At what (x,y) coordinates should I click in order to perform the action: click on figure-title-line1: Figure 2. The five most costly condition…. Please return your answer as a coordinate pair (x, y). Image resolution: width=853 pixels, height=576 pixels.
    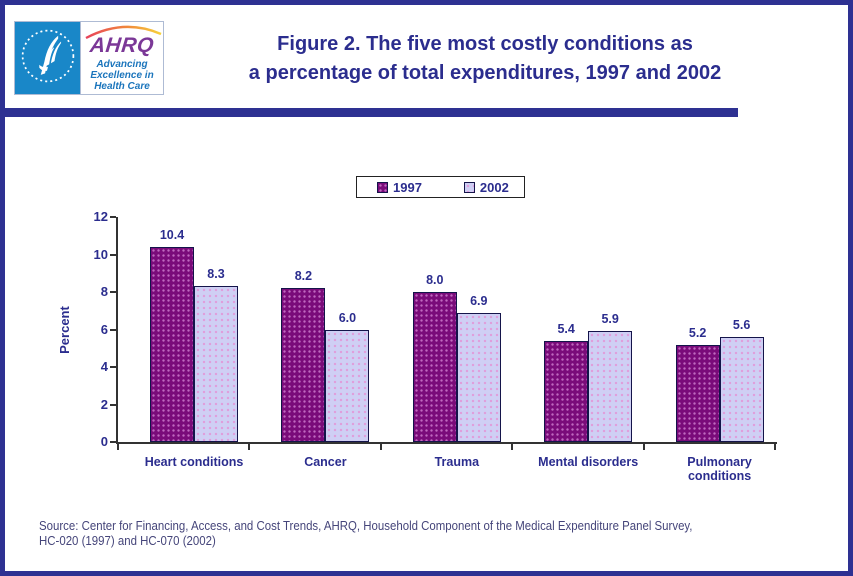
    Looking at the image, I should click on (485, 44).